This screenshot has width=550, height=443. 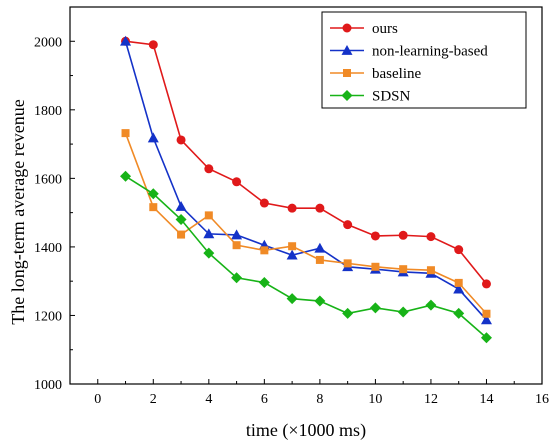 I want to click on y-tick-label: 2000, so click(x=48, y=42).